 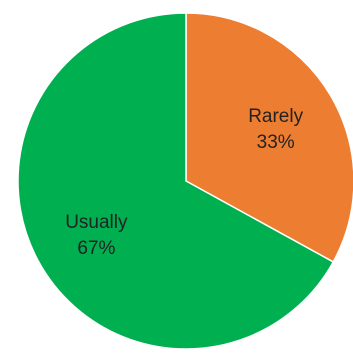 What do you see at coordinates (275, 116) in the screenshot?
I see `slice-label-rarely: Rarely` at bounding box center [275, 116].